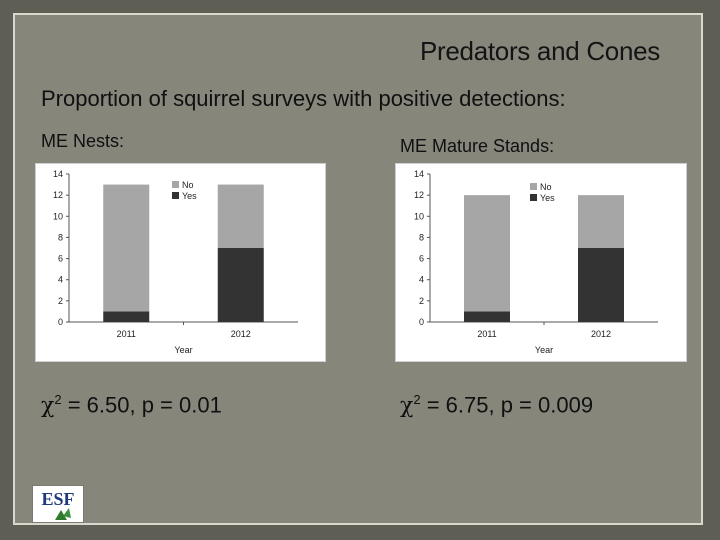  Describe the element at coordinates (141, 405) in the screenshot. I see `stat-nests-text: = 6.50, p = 0.01` at that location.